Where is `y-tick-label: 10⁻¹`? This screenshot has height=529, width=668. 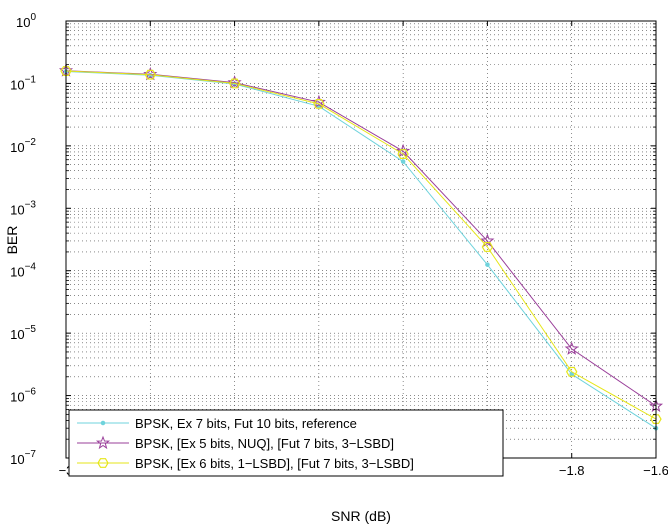
y-tick-label: 10⁻¹ is located at coordinates (23, 83).